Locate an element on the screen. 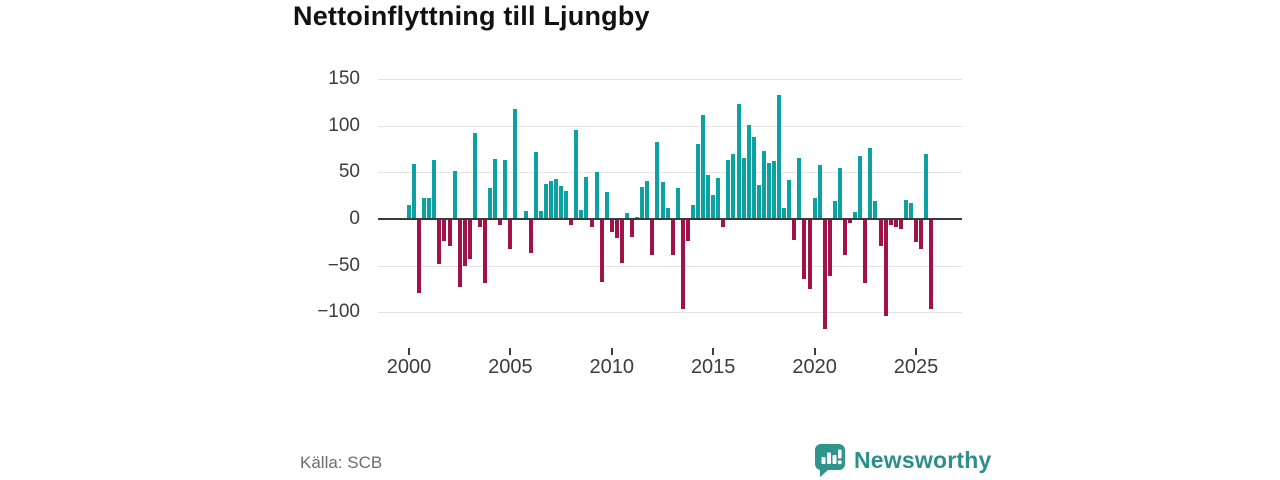 This screenshot has height=480, width=1280. bar-2000q71 is located at coordinates (768, 191).